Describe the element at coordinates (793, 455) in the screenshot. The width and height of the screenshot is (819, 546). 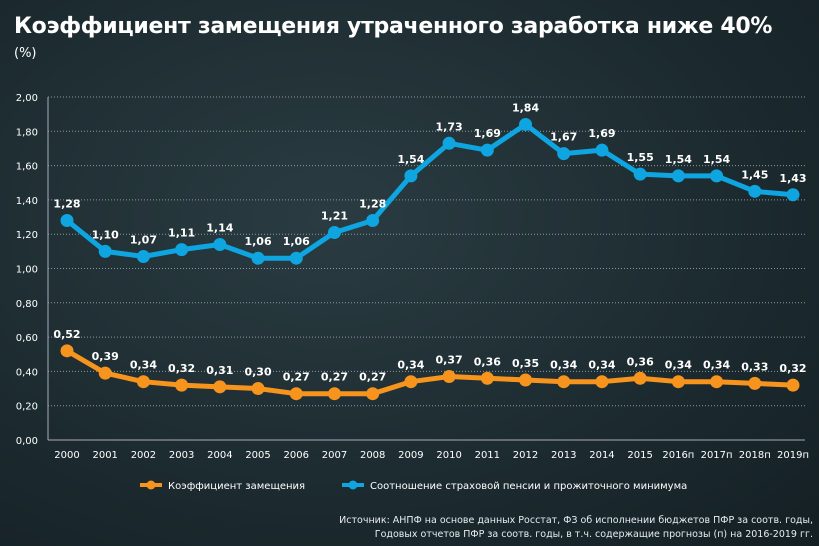
I see `x-tick-label: 2019п` at that location.